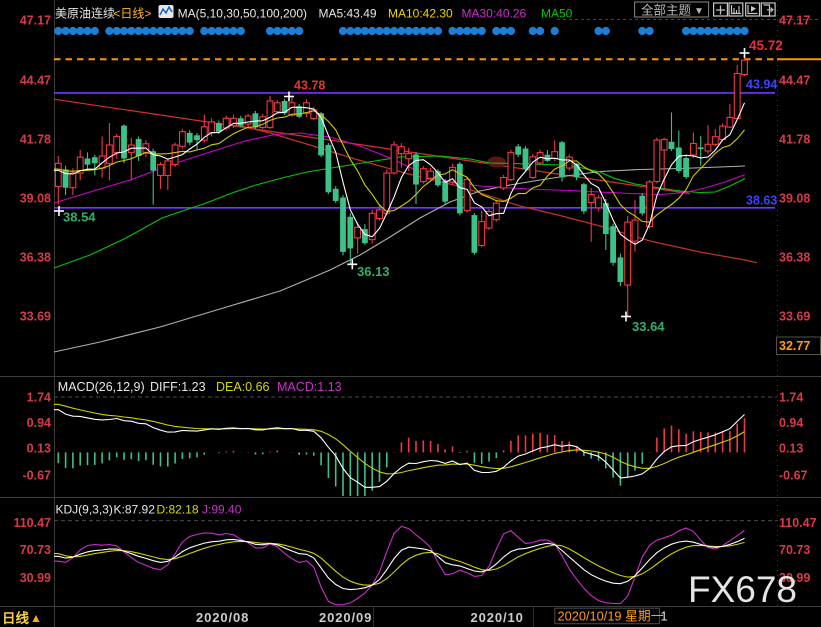  Describe the element at coordinates (135, 510) in the screenshot. I see `svg-text: K:87.92` at that location.